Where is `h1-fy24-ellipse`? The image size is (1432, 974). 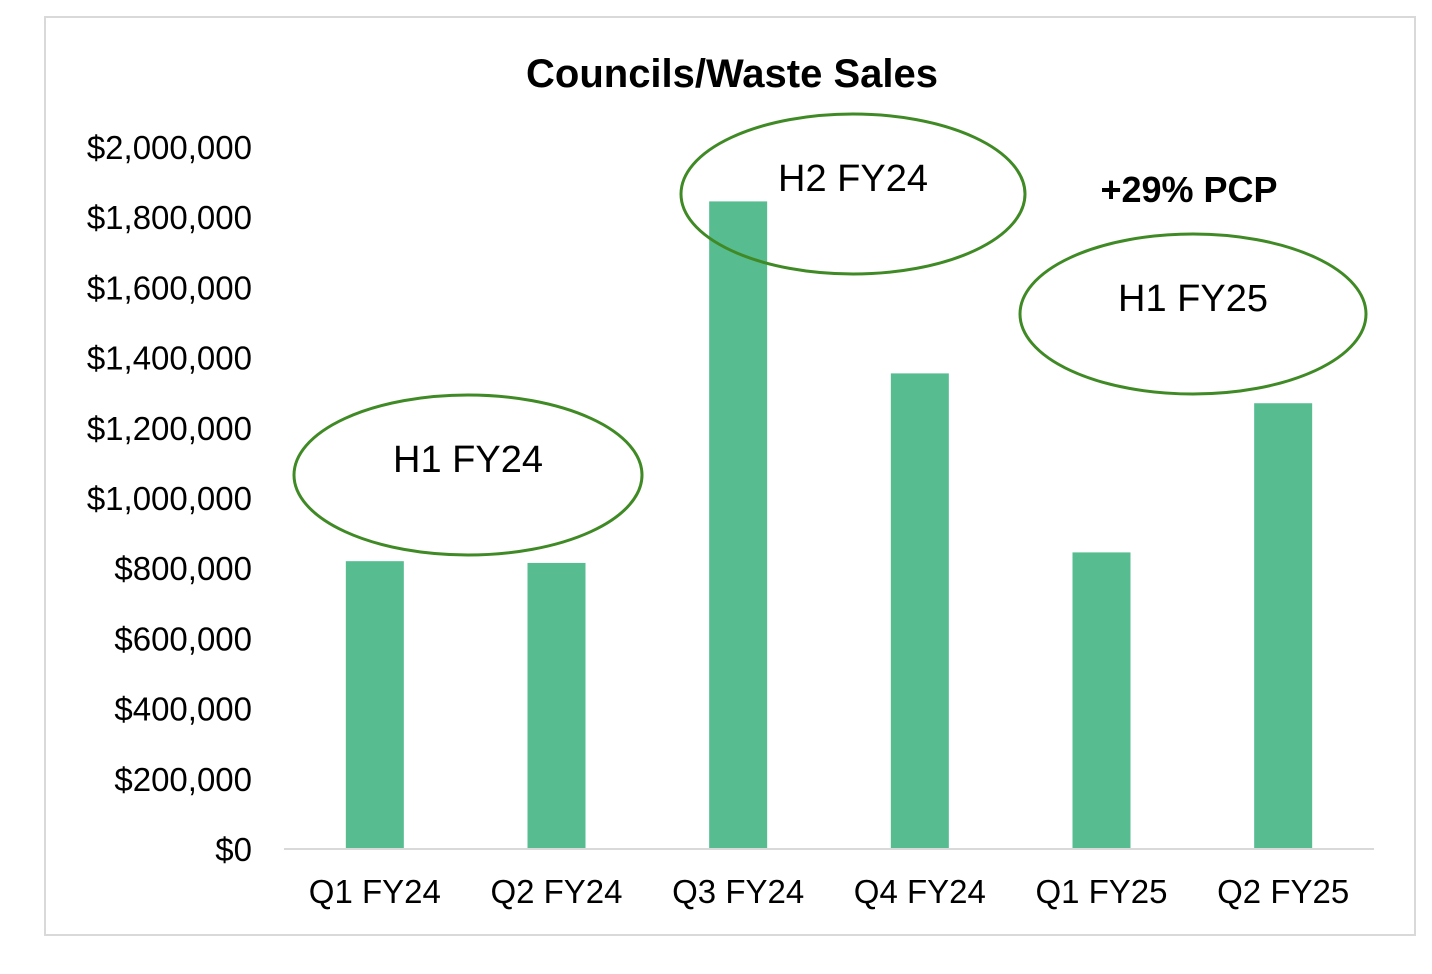 h1-fy24-ellipse is located at coordinates (468, 475).